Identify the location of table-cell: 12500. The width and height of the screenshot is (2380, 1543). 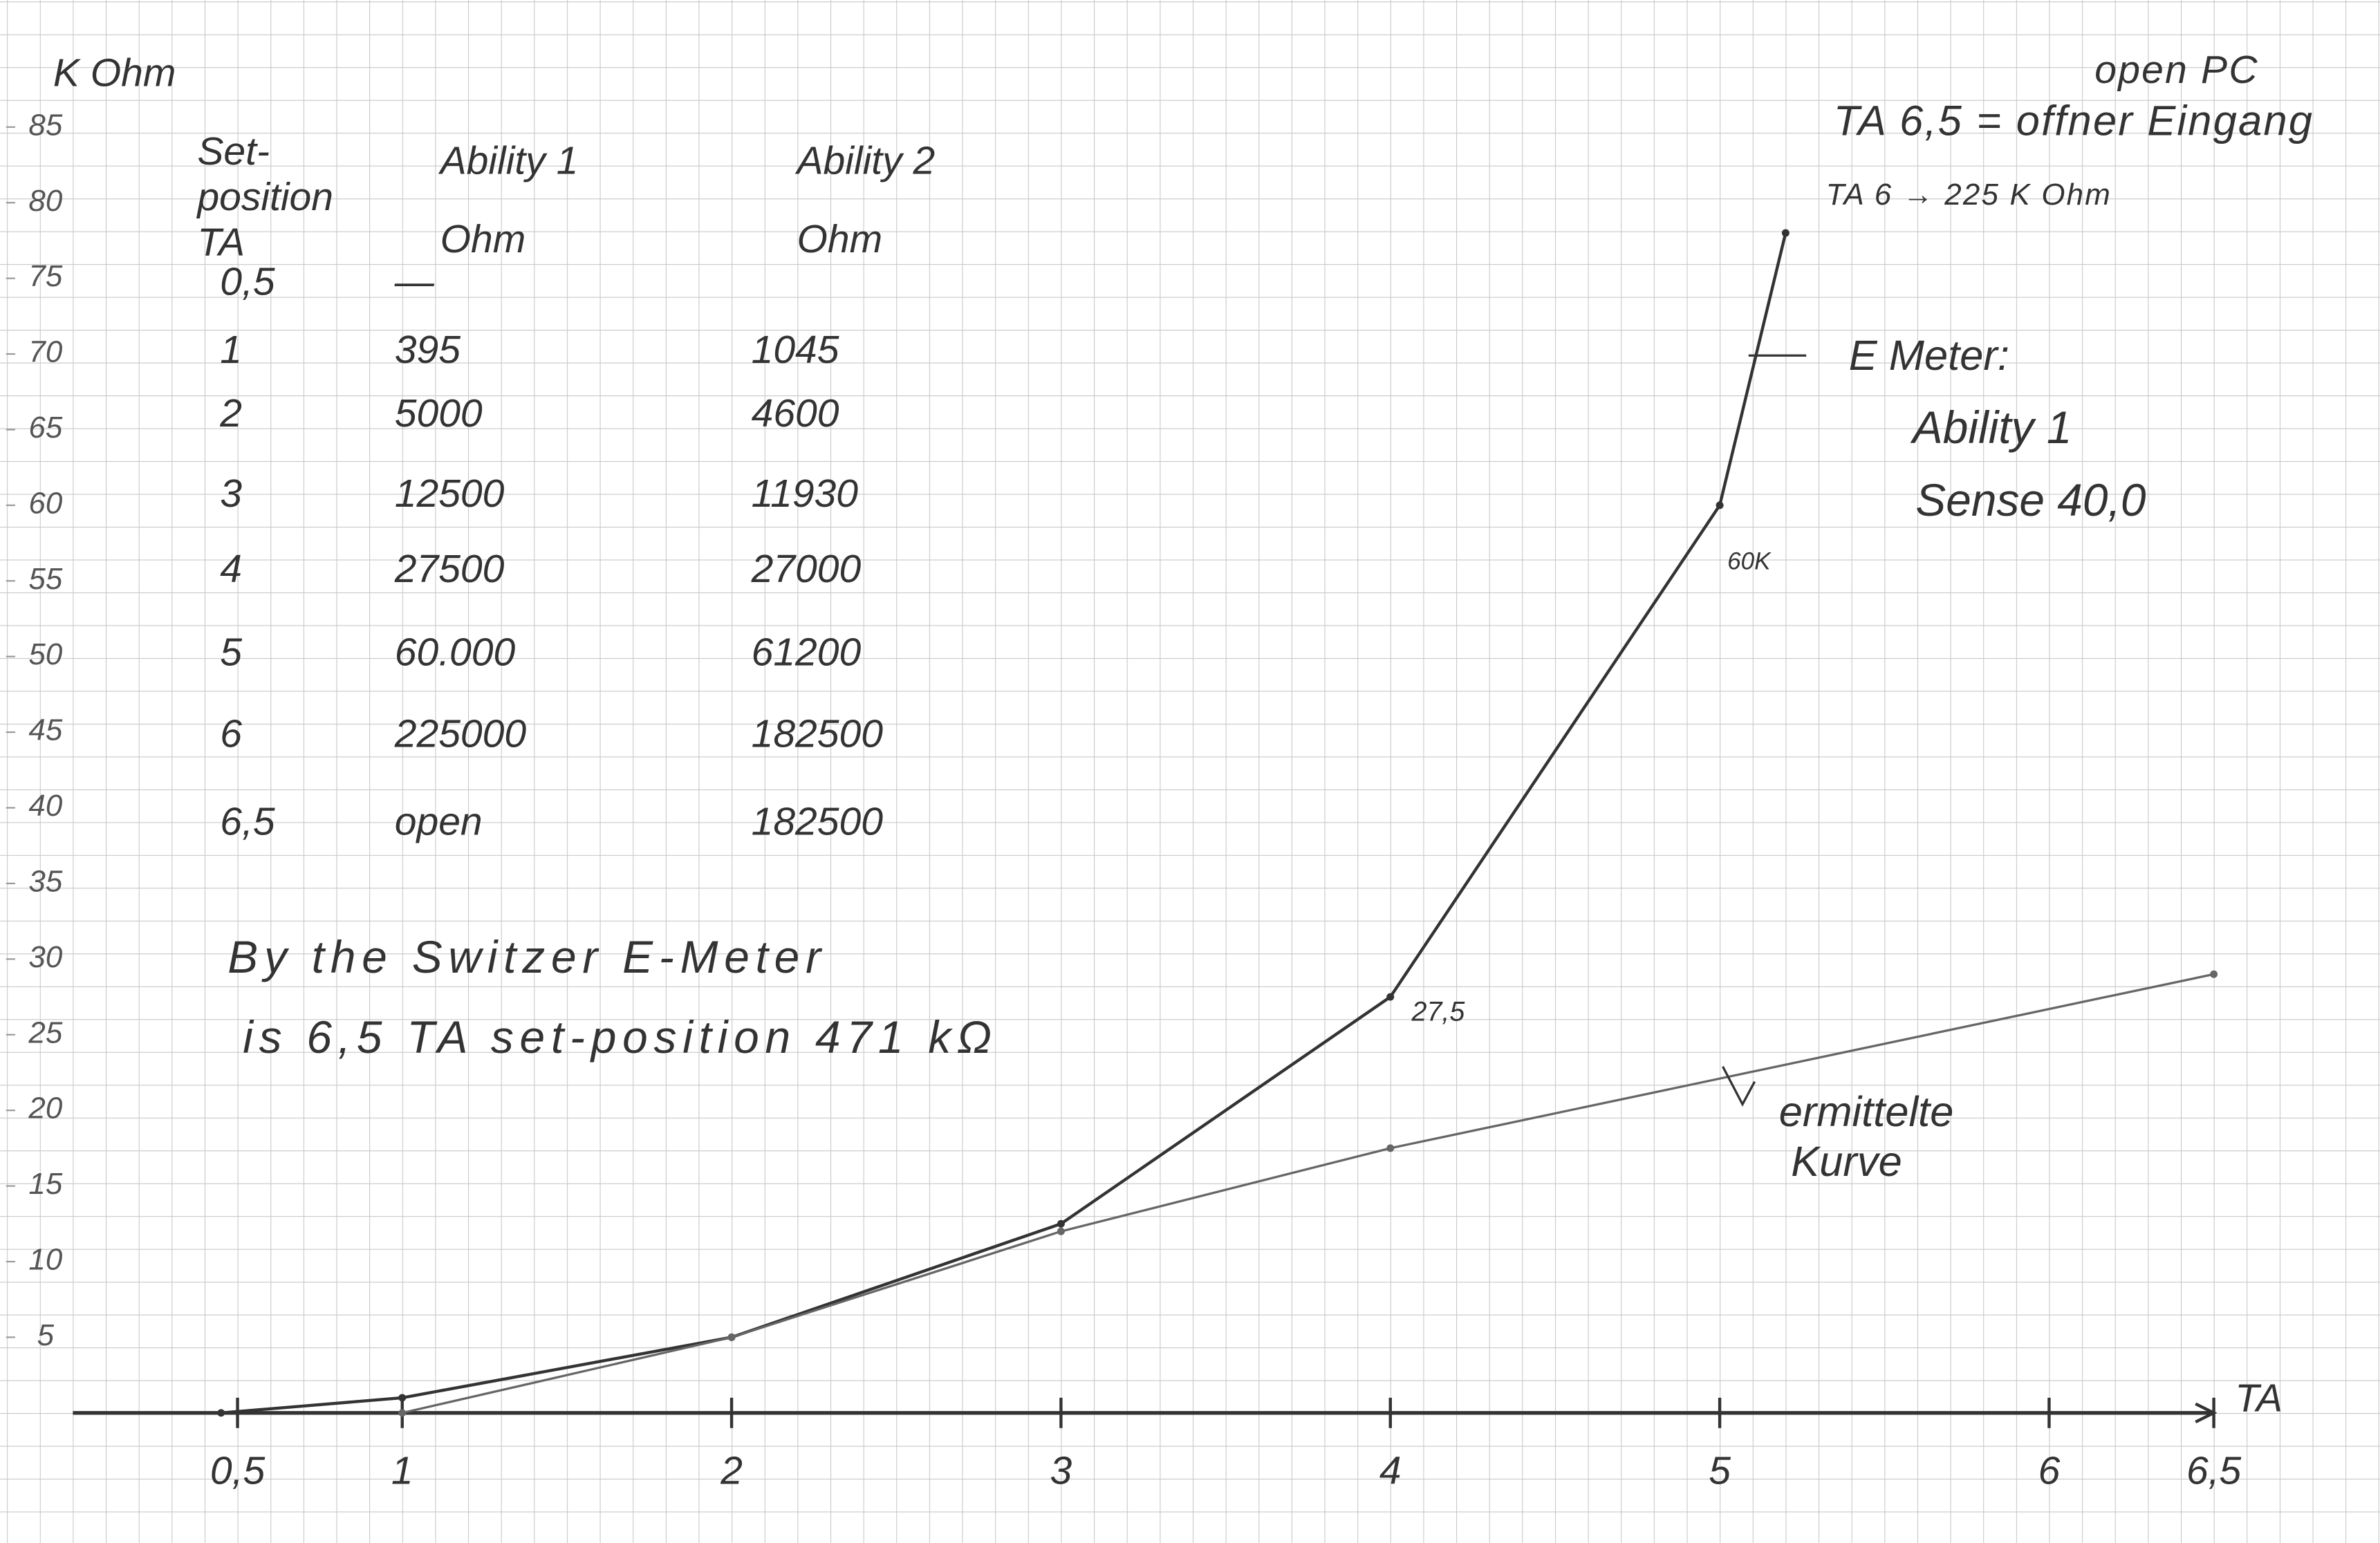
(450, 494).